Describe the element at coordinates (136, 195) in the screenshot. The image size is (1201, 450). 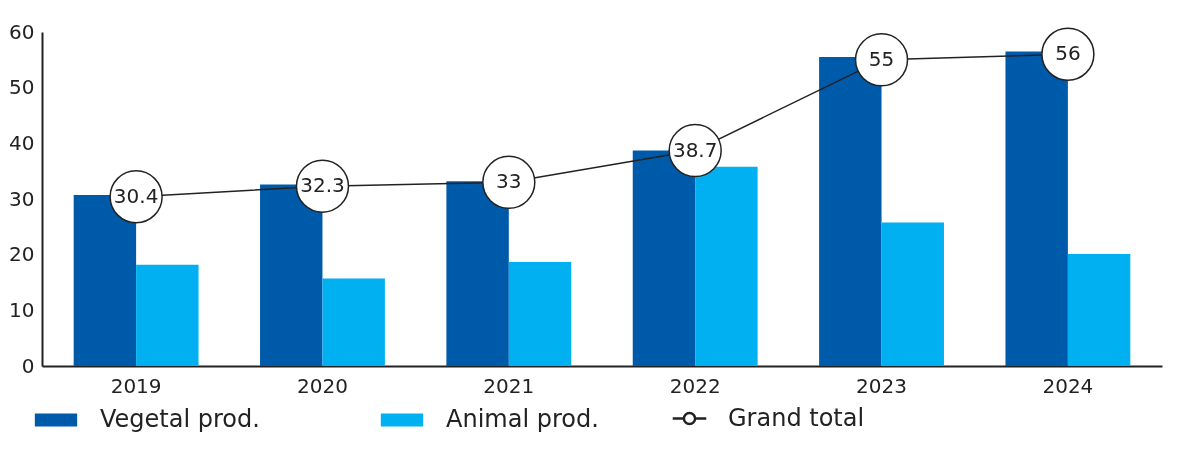
I see `data-label: 30.4` at that location.